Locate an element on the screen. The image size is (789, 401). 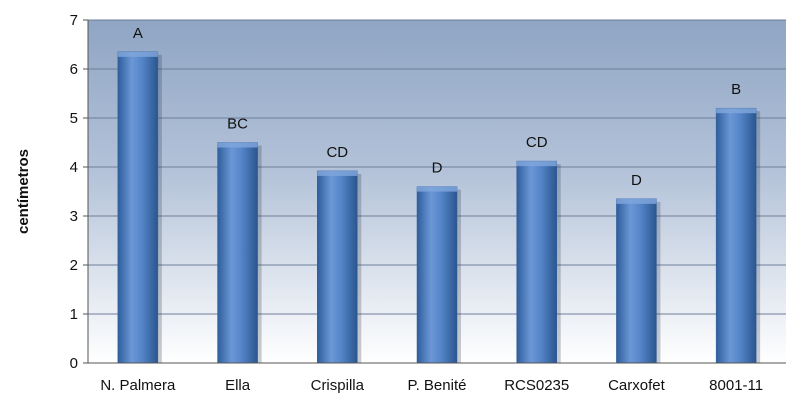
y-tick-label: 6 is located at coordinates (74, 69).